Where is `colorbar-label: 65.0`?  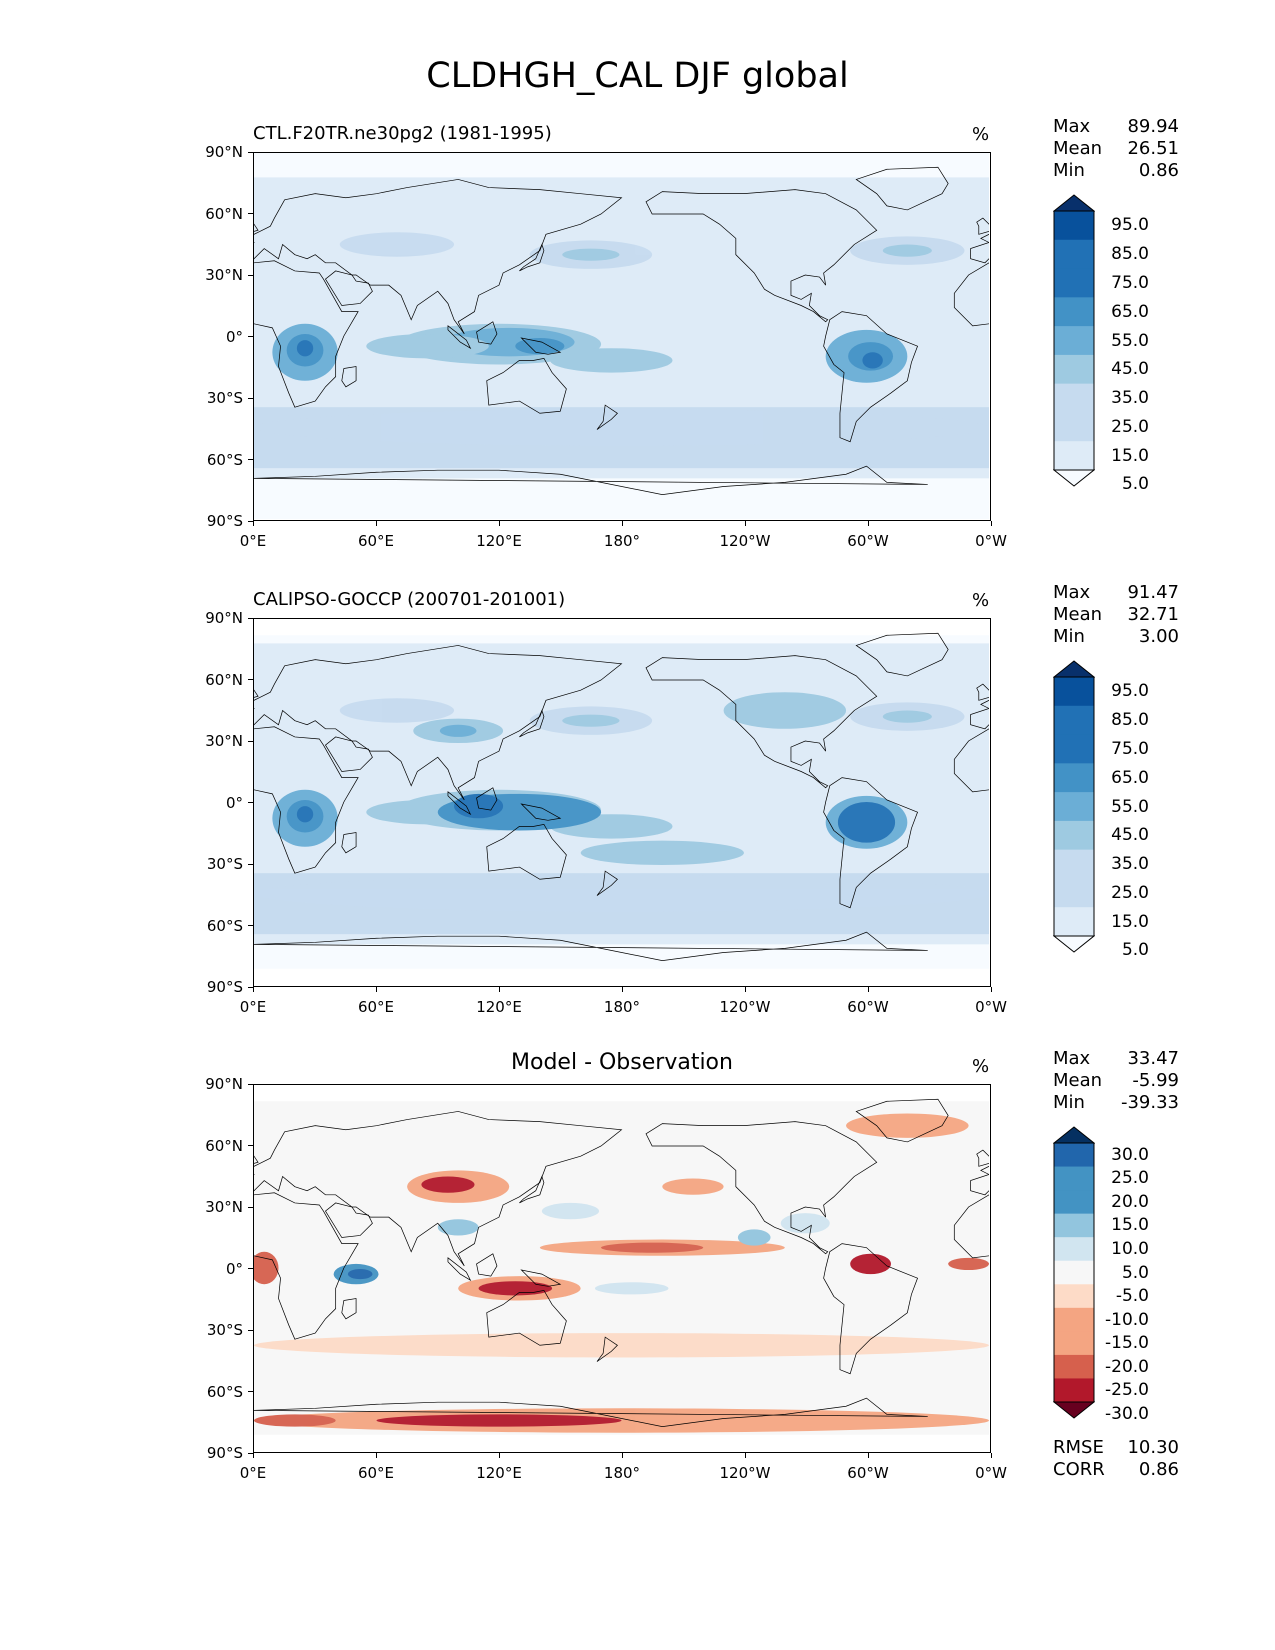 colorbar-label: 65.0 is located at coordinates (1130, 777).